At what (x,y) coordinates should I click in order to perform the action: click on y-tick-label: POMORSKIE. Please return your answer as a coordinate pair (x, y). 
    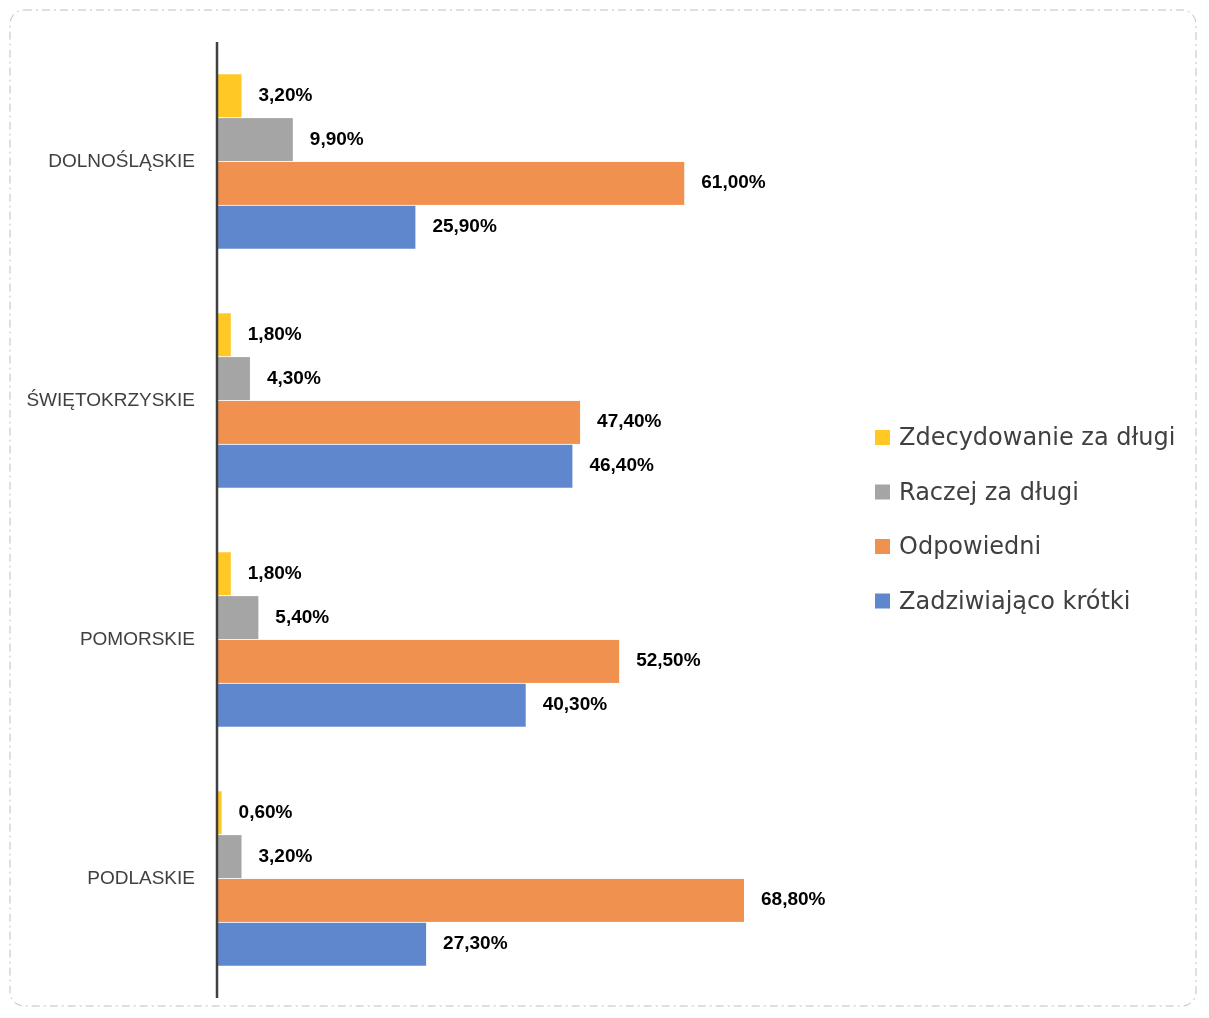
    Looking at the image, I should click on (137, 638).